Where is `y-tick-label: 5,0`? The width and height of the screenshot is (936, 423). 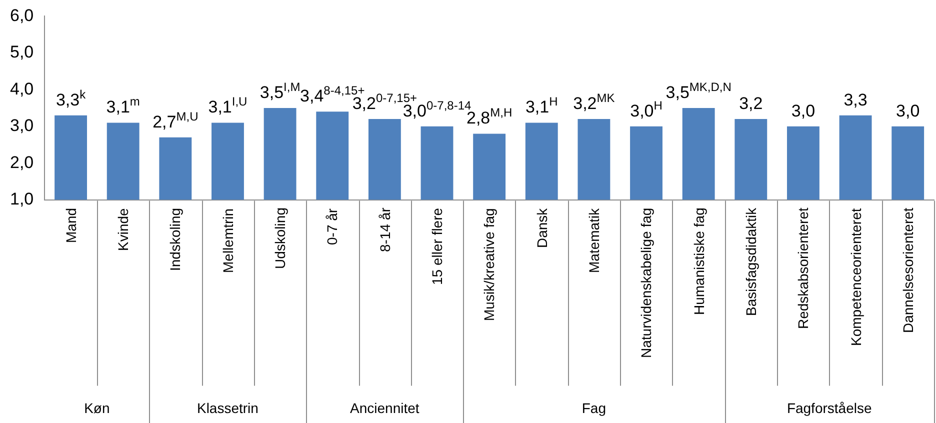 y-tick-label: 5,0 is located at coordinates (22, 52).